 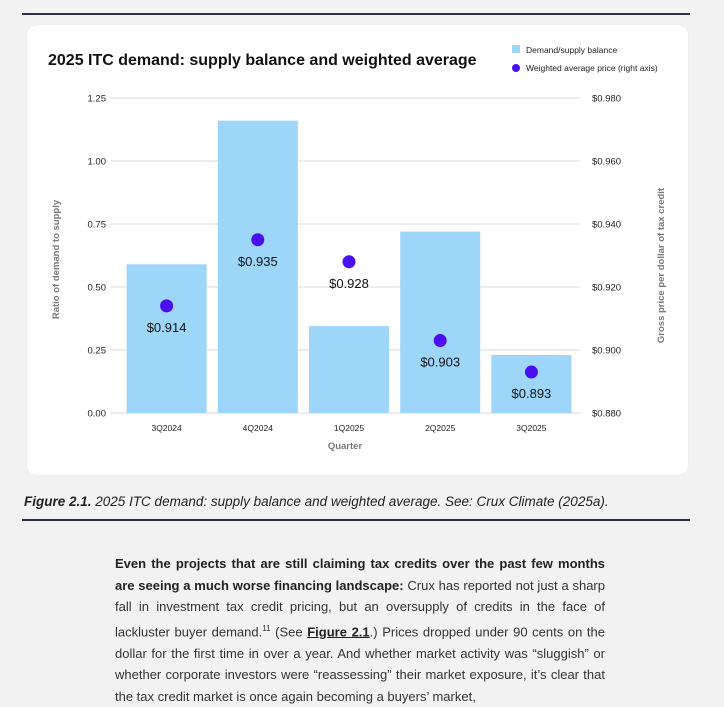 What do you see at coordinates (661, 265) in the screenshot?
I see `y2-axis-title: Gross price per dollar of tax credit` at bounding box center [661, 265].